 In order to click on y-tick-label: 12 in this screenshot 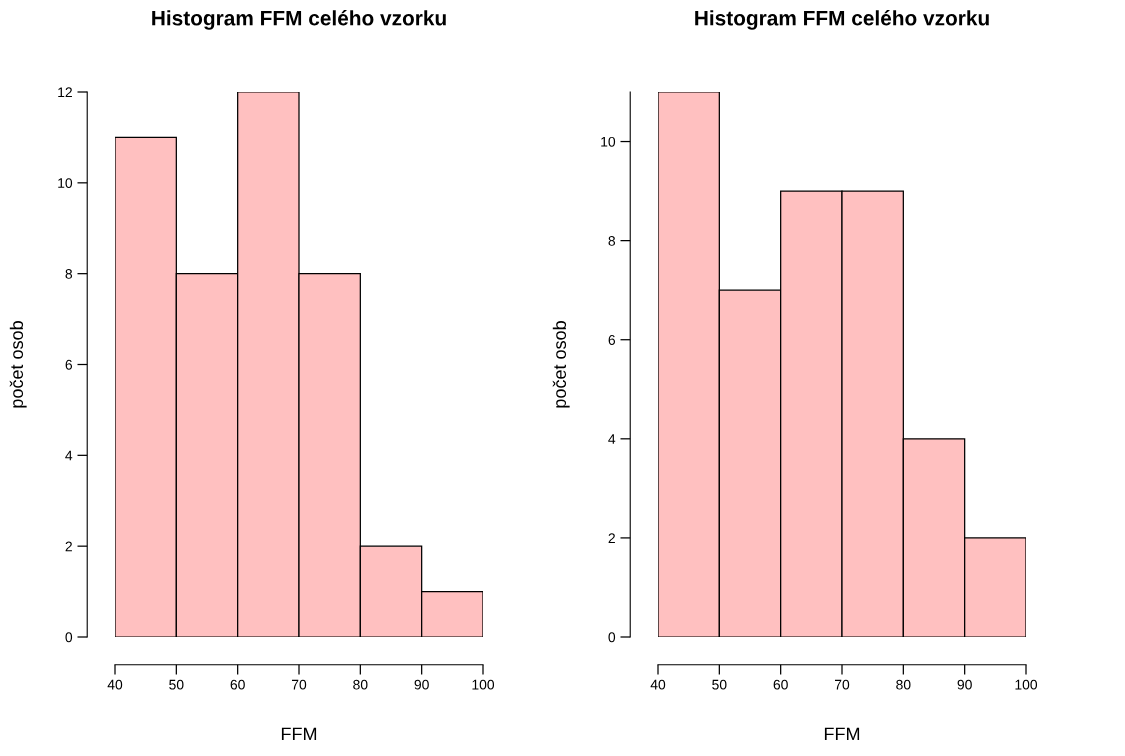, I will do `click(65, 92)`.